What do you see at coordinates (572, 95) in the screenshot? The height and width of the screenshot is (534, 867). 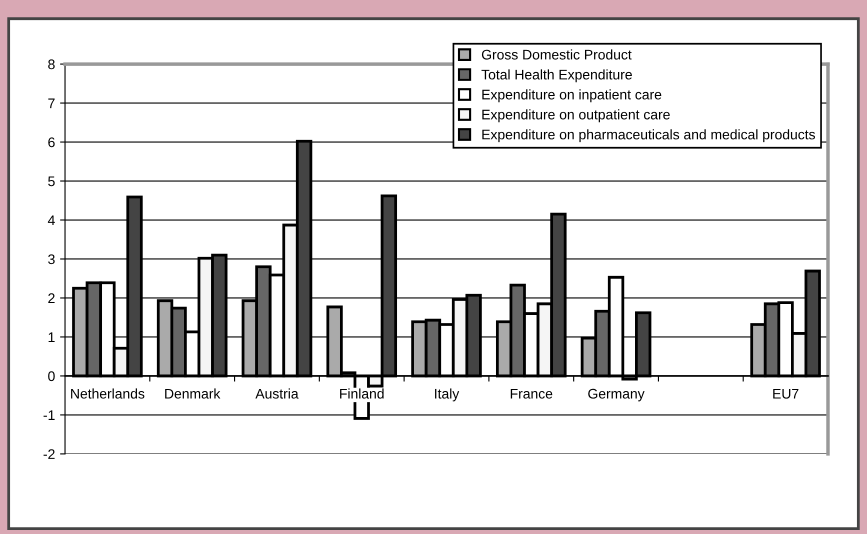 I see `legend-label: Expenditure on inpatient care` at bounding box center [572, 95].